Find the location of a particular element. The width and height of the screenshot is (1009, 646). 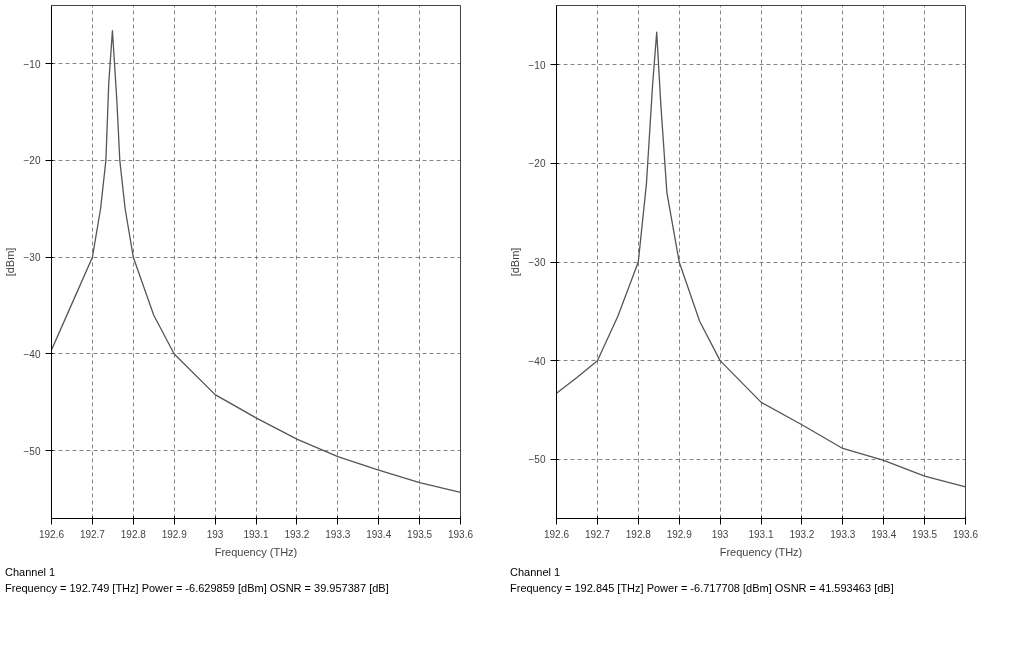

text: Frequency = 192.749 [THz] Power = -6.629859 [dBm] OSNR = 39.957387 [dB] is located at coordinates (197, 587).